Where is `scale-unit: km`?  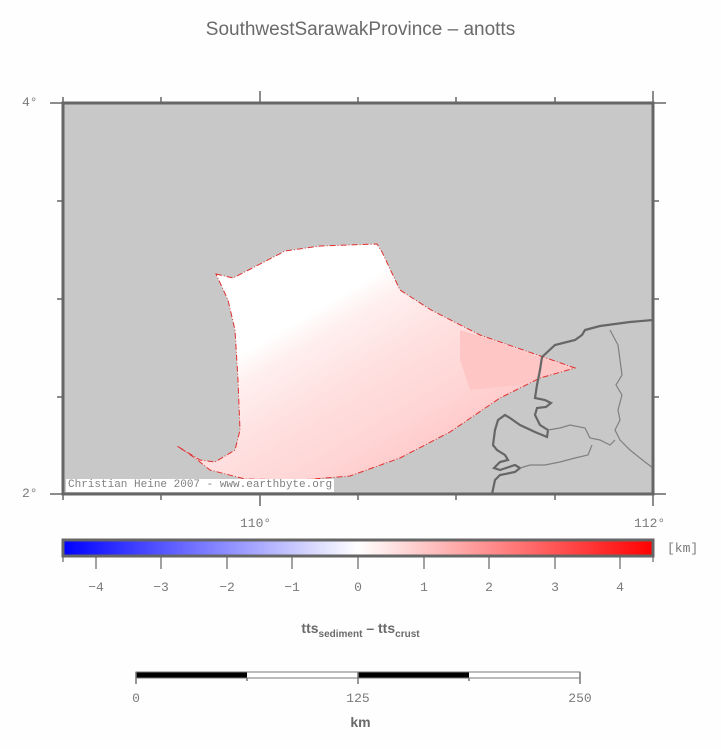 scale-unit: km is located at coordinates (360, 722).